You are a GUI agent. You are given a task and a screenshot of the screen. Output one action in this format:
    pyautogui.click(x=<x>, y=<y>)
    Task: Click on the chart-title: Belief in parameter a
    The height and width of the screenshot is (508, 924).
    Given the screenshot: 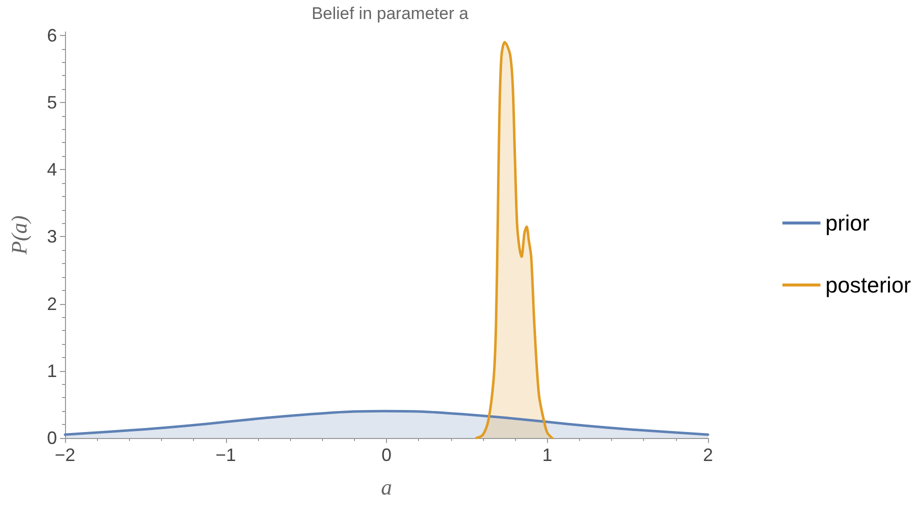 What is the action you would take?
    pyautogui.click(x=390, y=13)
    